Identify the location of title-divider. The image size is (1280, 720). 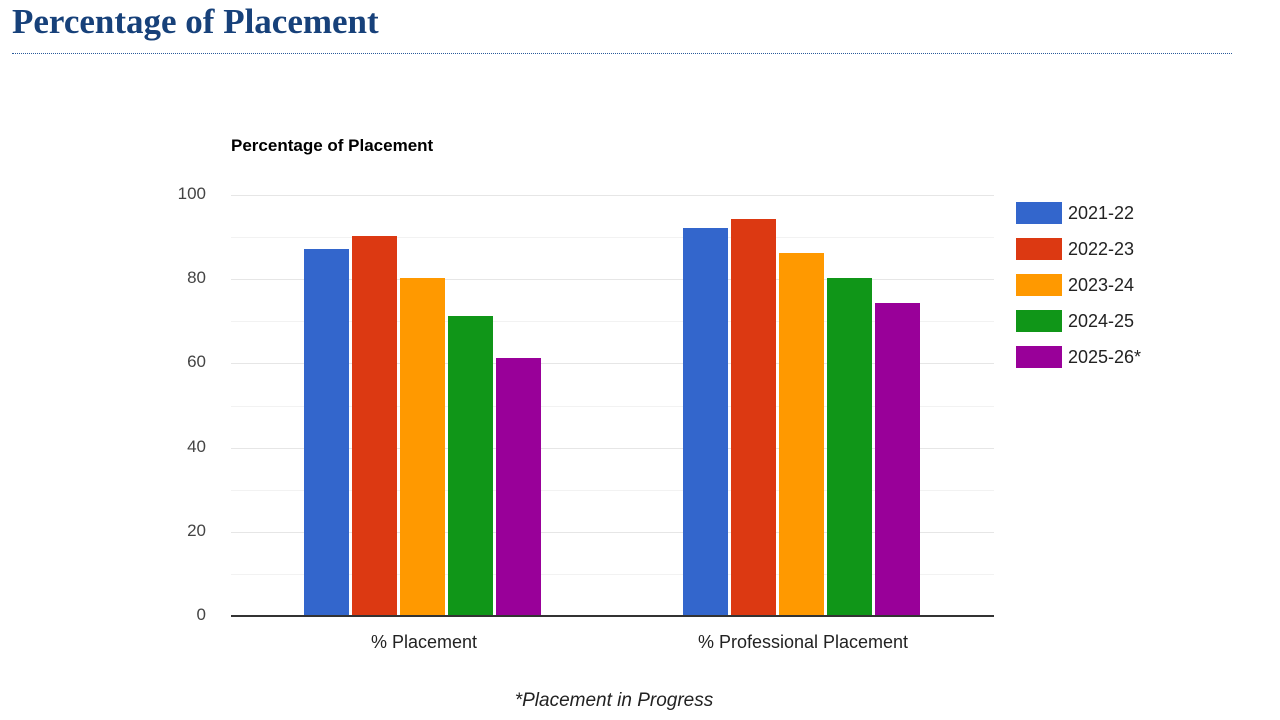
(622, 53).